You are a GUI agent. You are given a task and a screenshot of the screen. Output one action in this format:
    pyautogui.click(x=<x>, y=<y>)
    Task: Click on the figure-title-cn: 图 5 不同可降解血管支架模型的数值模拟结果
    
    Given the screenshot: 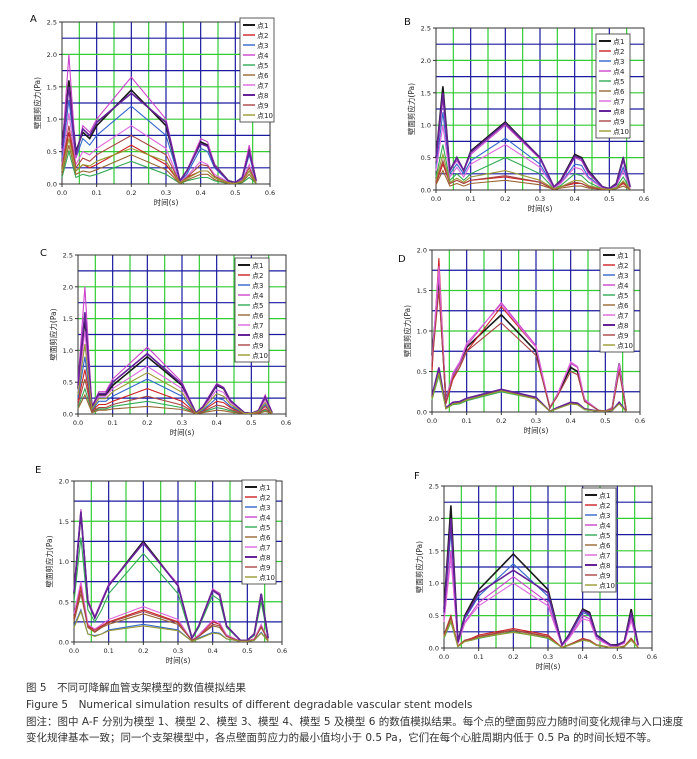 What is the action you would take?
    pyautogui.click(x=136, y=688)
    